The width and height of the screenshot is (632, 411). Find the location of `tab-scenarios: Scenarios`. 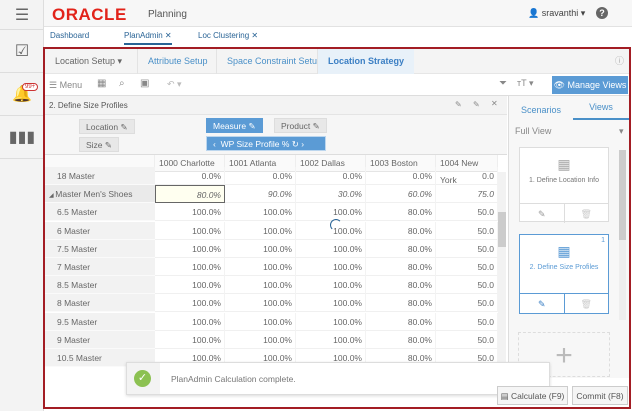

tab-scenarios: Scenarios is located at coordinates (541, 110).